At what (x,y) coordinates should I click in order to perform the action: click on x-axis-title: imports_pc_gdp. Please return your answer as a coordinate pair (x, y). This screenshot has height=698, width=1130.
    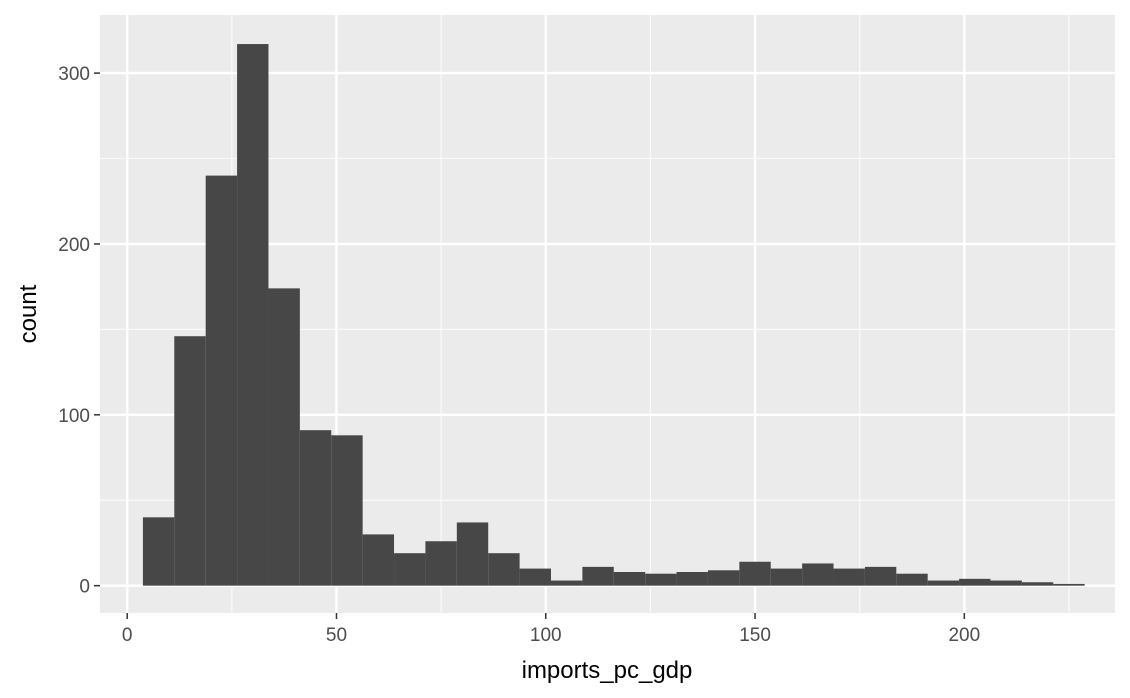
    Looking at the image, I should click on (607, 670).